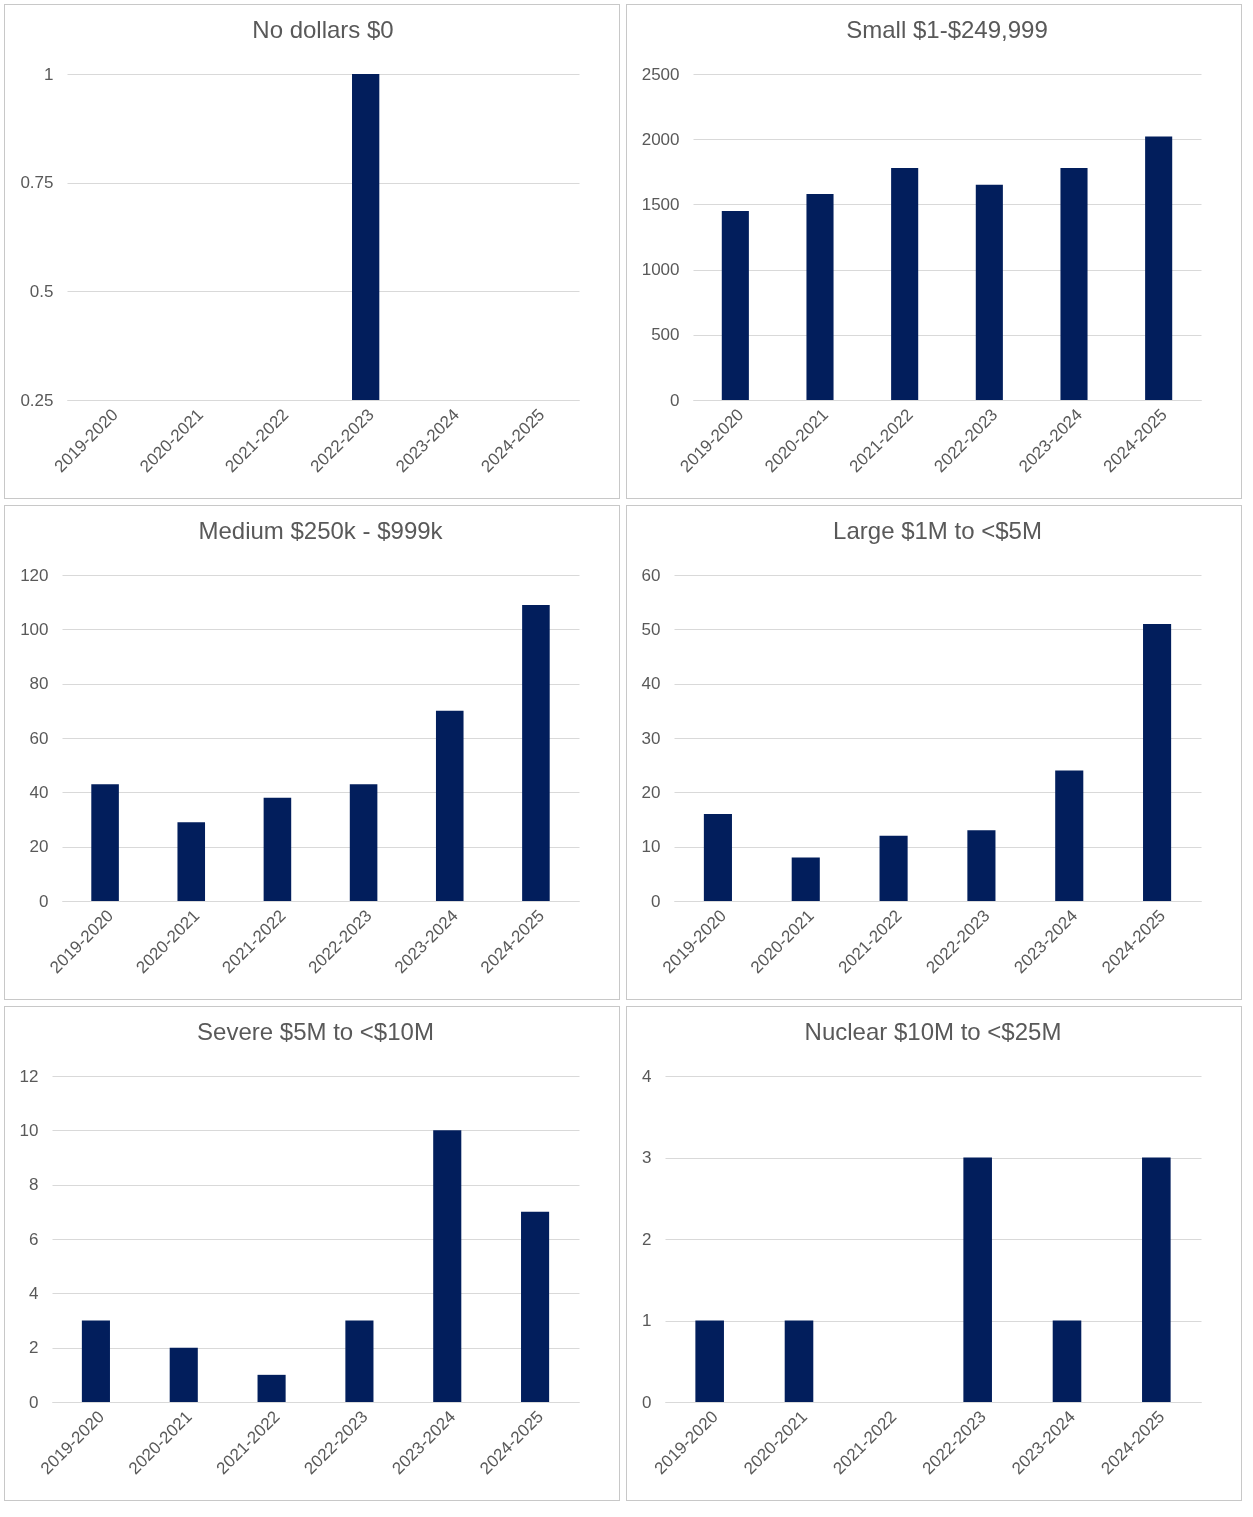 Image resolution: width=1253 pixels, height=1517 pixels. What do you see at coordinates (947, 29) in the screenshot?
I see `chart-title: Small $1-$249,999` at bounding box center [947, 29].